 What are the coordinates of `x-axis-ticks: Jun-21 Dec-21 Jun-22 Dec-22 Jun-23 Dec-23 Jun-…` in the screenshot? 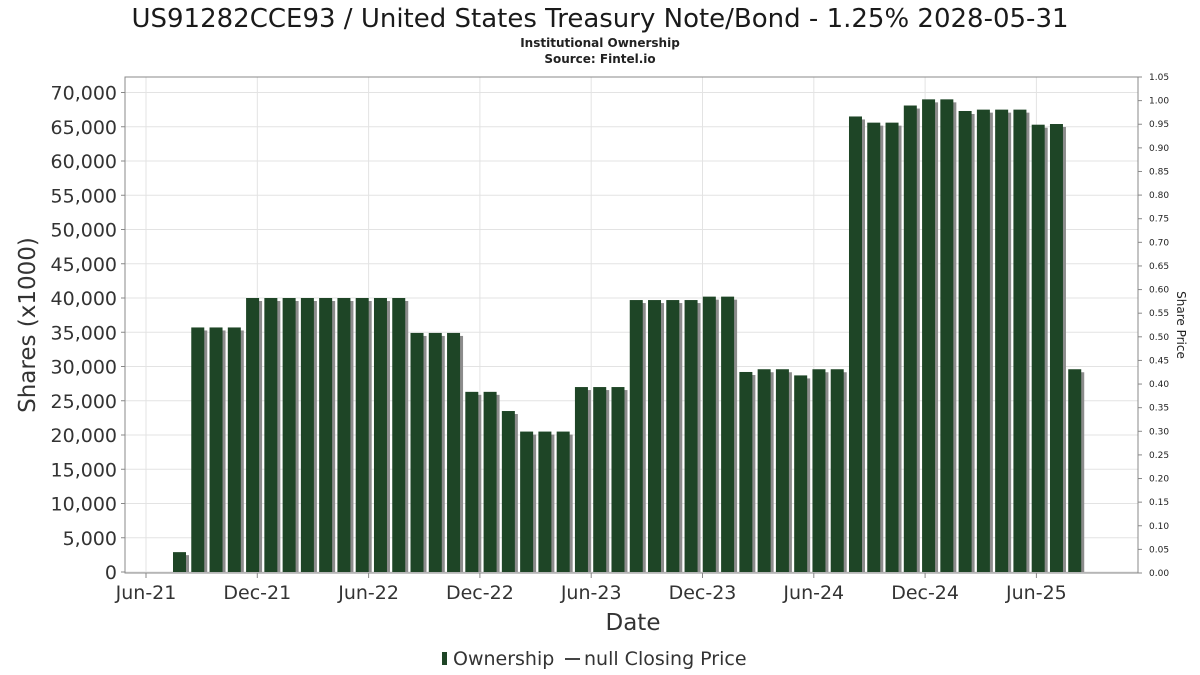 It's located at (591, 588).